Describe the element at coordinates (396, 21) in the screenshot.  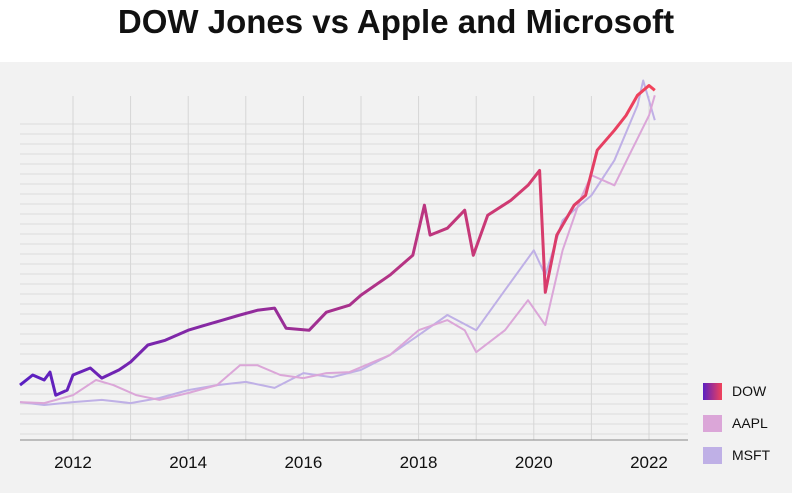
I see `chart-title: DOW Jones vs Apple and Microsoft` at that location.